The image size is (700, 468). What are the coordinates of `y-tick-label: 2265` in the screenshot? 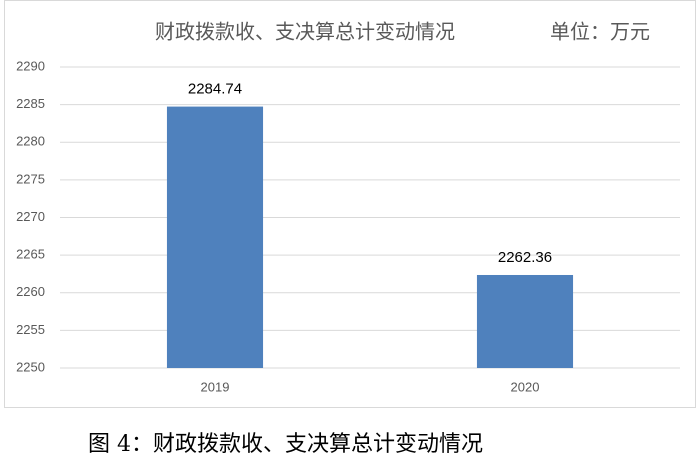 It's located at (30, 254).